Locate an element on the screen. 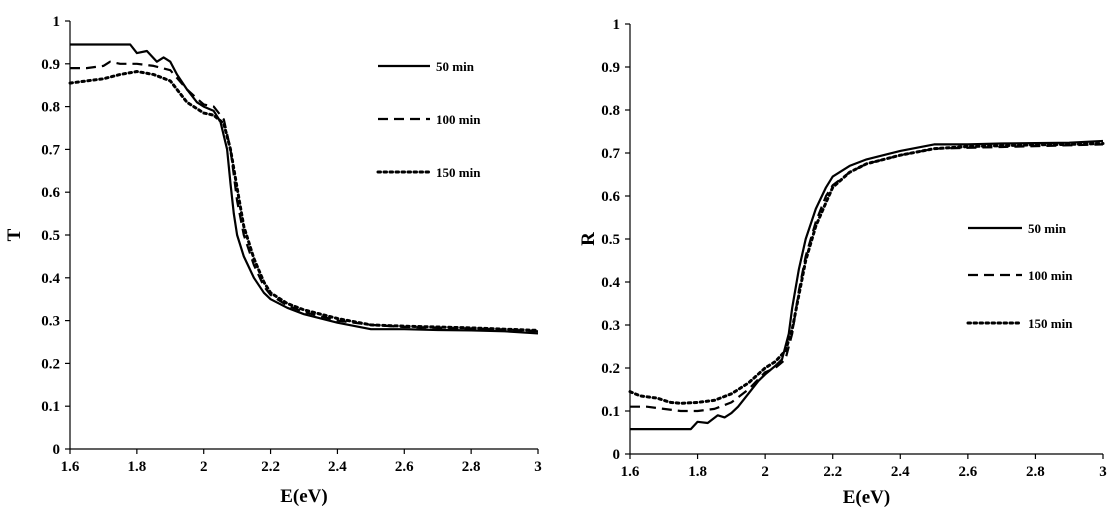 This screenshot has width=1109, height=508. y-axis-label: T is located at coordinates (14, 234).